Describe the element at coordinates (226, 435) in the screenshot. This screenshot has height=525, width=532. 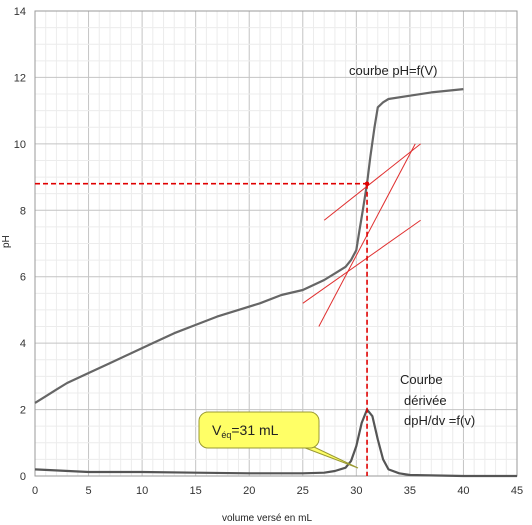
I see `callout-subscript: éq` at that location.